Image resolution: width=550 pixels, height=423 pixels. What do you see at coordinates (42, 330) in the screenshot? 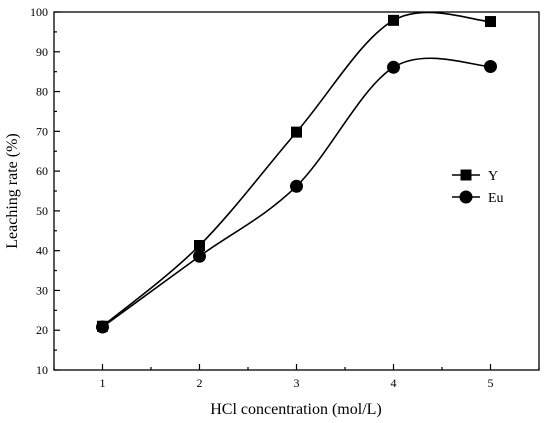
I see `y-tick-label: 20` at bounding box center [42, 330].